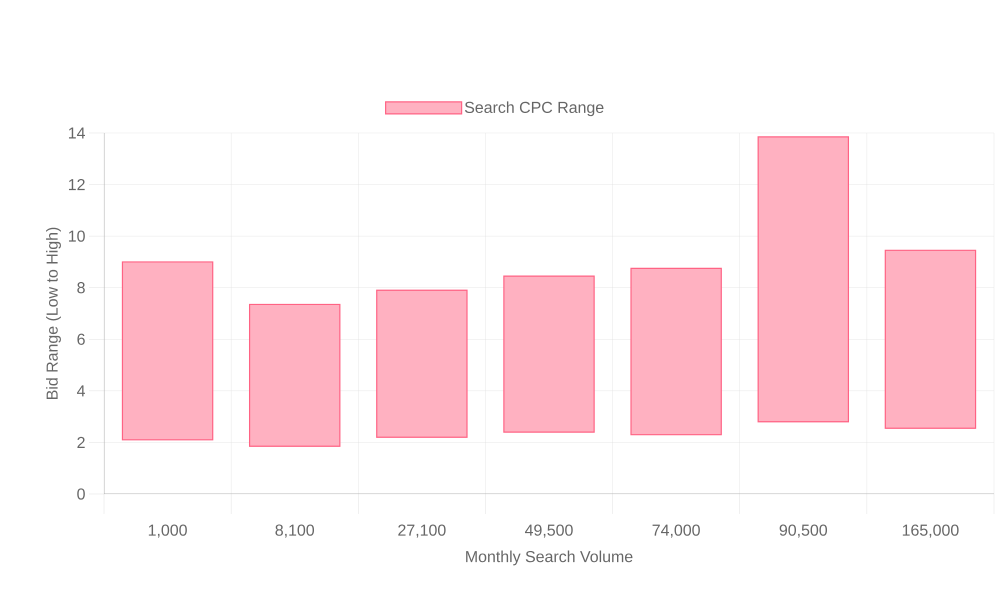  Describe the element at coordinates (676, 531) in the screenshot. I see `x-tick-label: 74,000` at that location.